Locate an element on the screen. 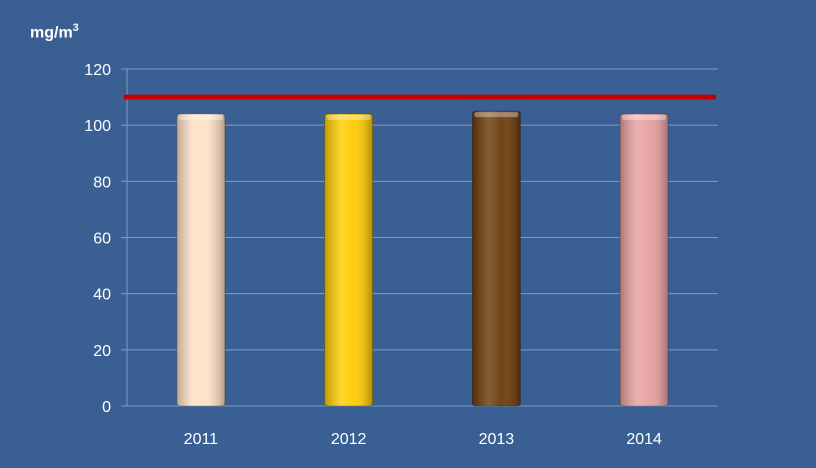  bar-shading-2014 is located at coordinates (644, 259).